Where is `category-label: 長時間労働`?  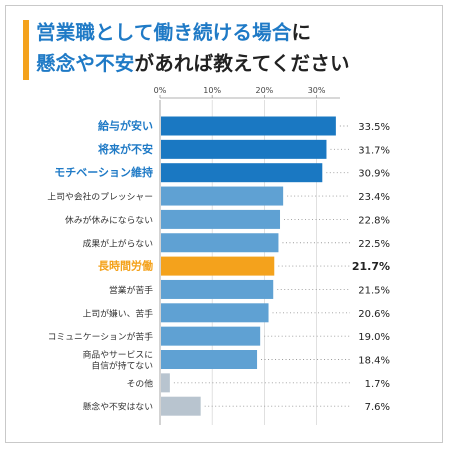
category-label: 長時間労働 is located at coordinates (125, 266).